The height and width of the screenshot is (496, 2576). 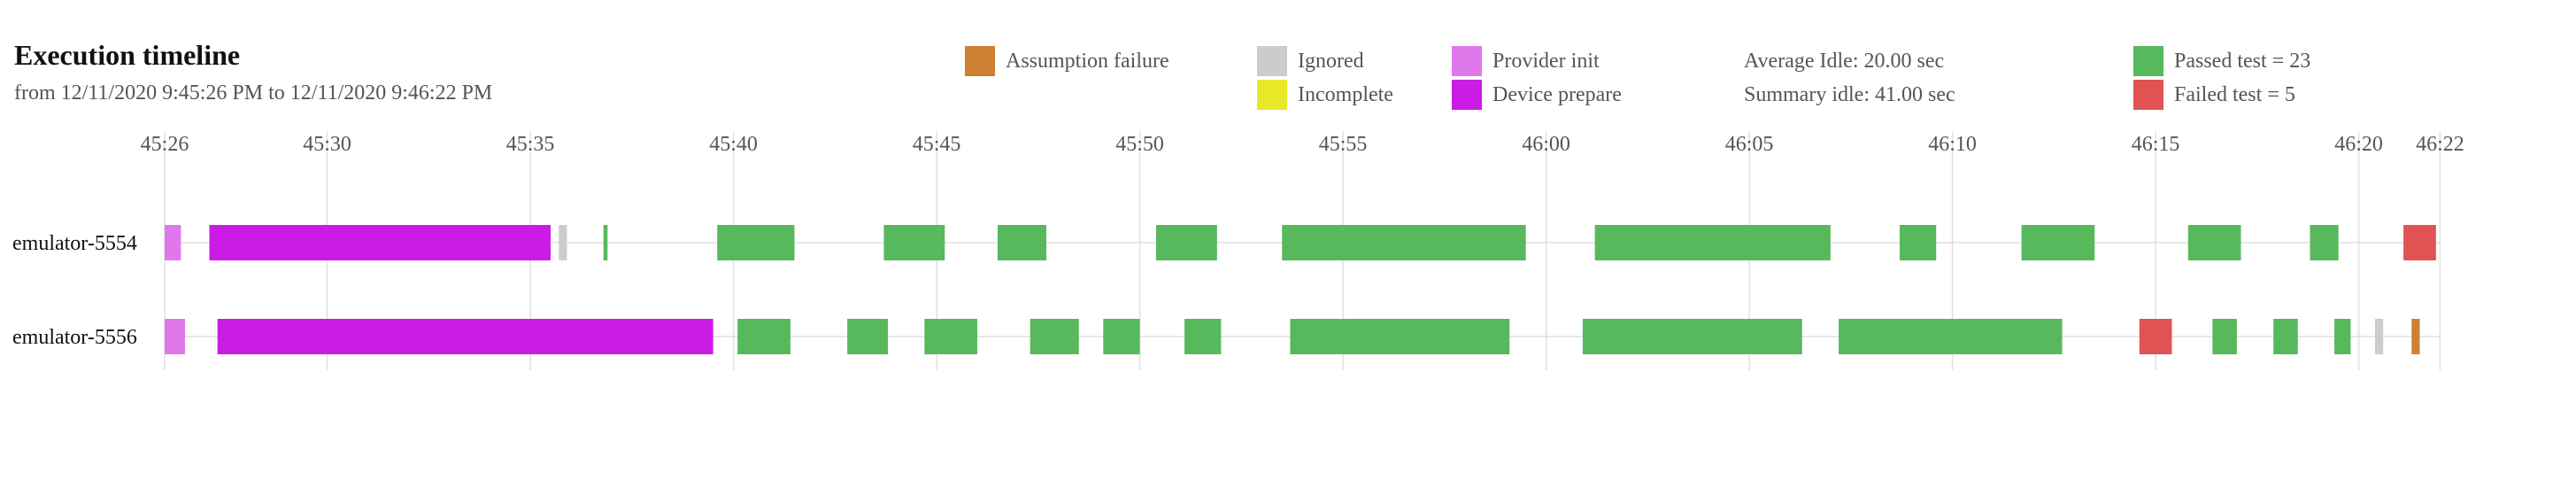 I want to click on legend-item-device-prepare: Device prepare, so click(x=1537, y=95).